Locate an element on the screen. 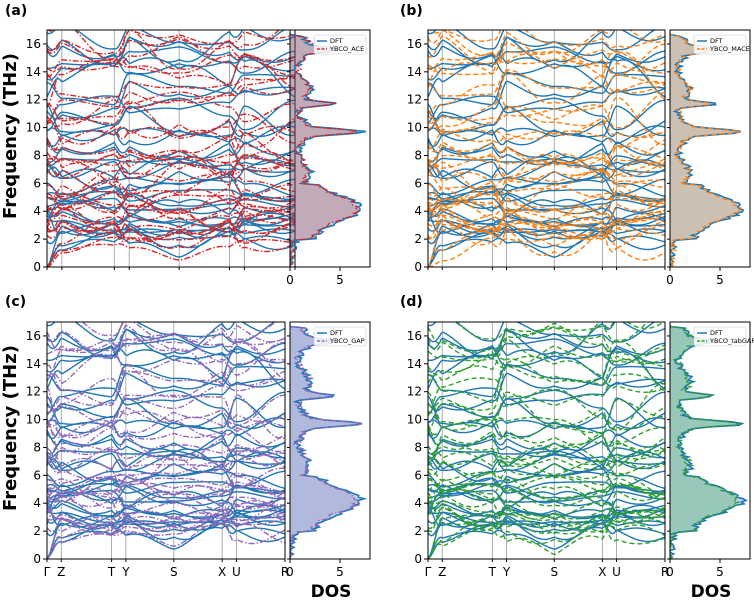  xtick-label-R: R is located at coordinates (665, 572).